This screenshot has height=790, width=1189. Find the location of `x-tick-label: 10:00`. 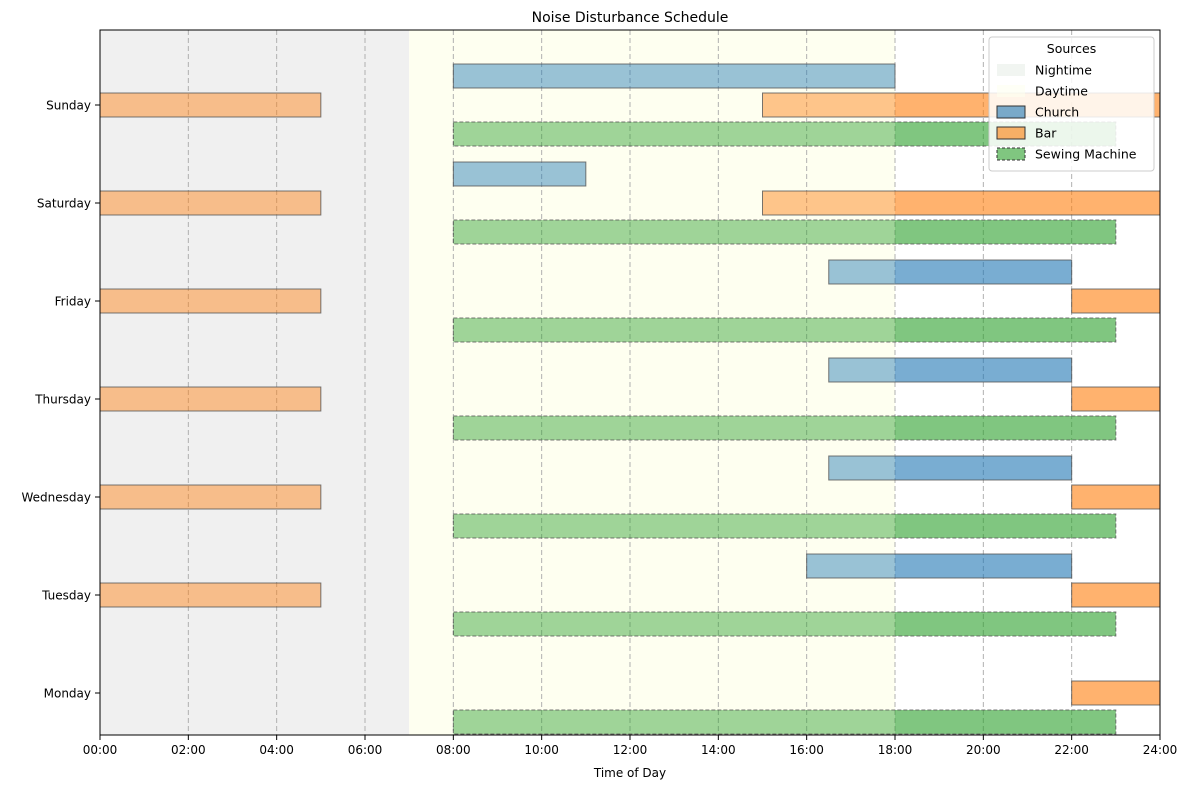

x-tick-label: 10:00 is located at coordinates (541, 750).